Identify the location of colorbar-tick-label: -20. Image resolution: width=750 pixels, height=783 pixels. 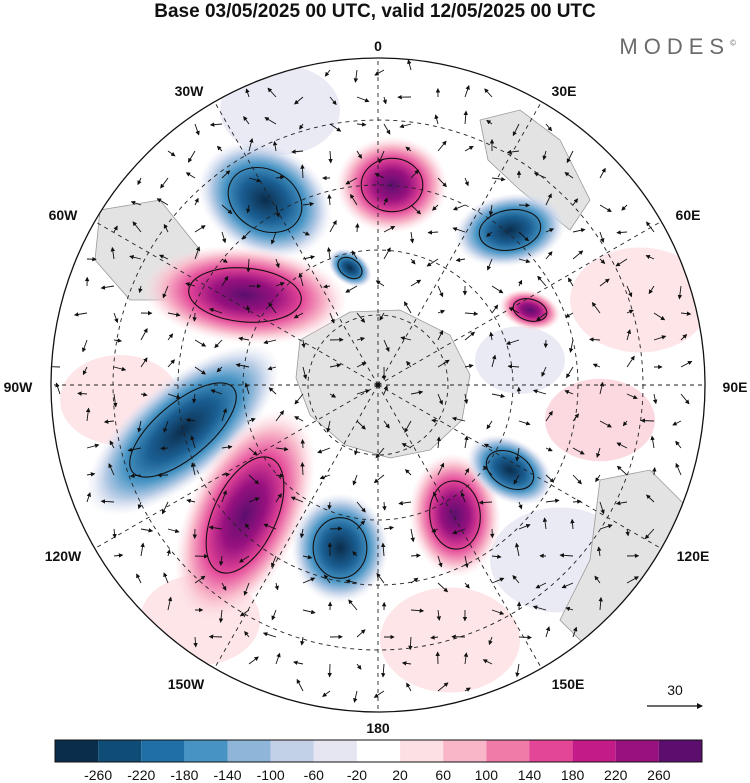
(357, 775).